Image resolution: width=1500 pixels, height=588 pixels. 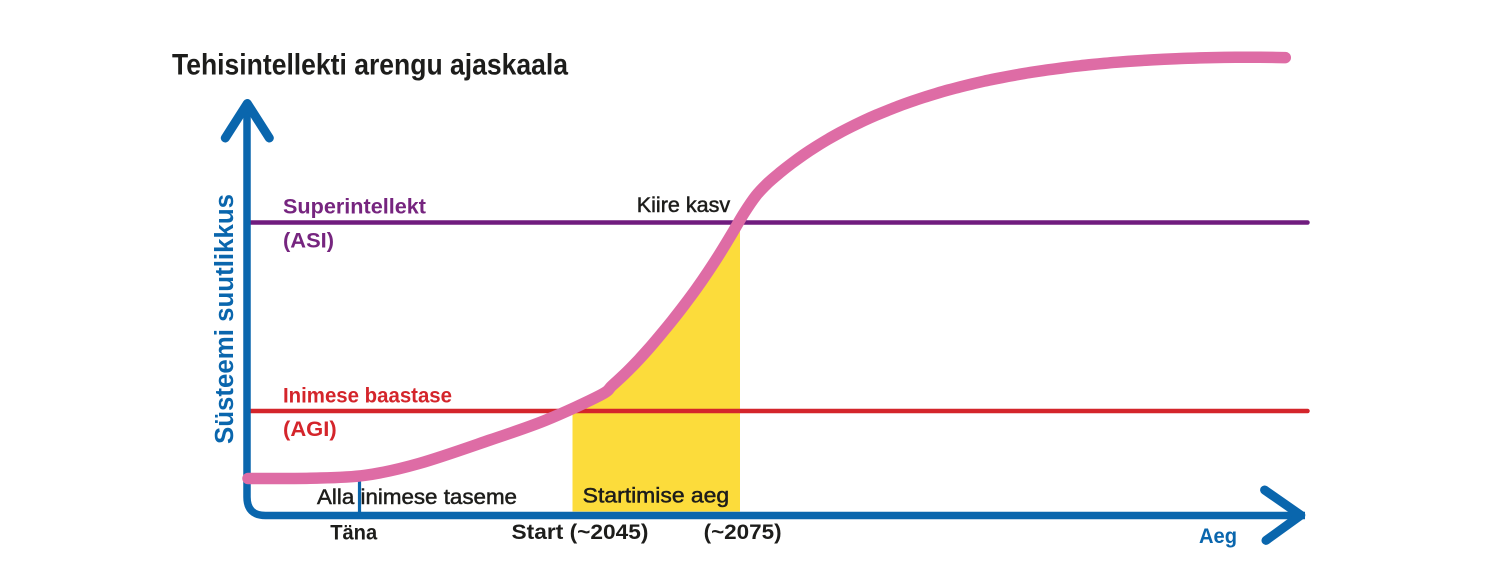 I want to click on svg-text: (AGI), so click(x=310, y=429).